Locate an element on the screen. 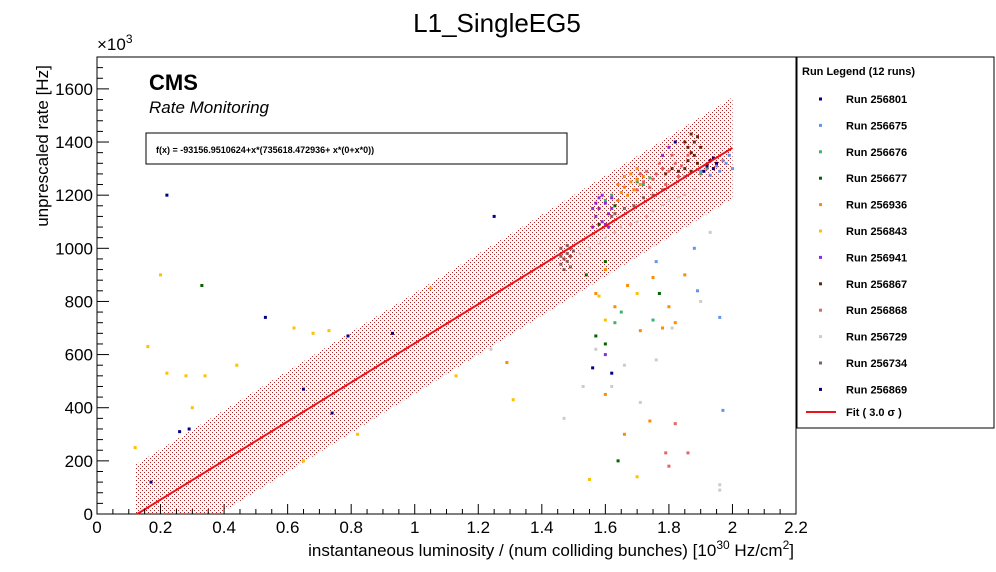 The width and height of the screenshot is (996, 572). legend-title: Run Legend (12 runs) is located at coordinates (858, 72).